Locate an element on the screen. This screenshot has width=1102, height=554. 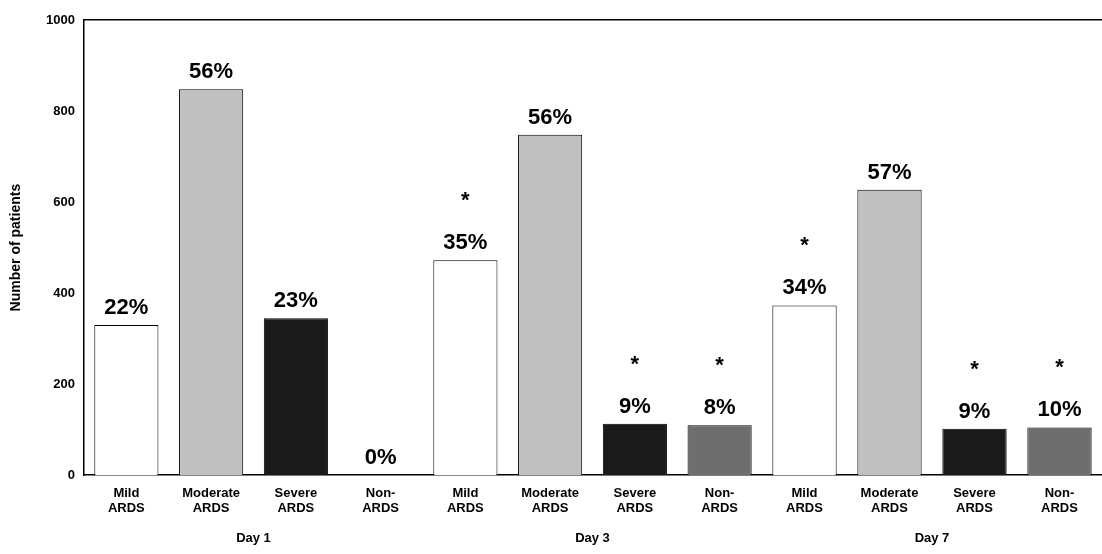
y-tick-label: 800 is located at coordinates (64, 110).